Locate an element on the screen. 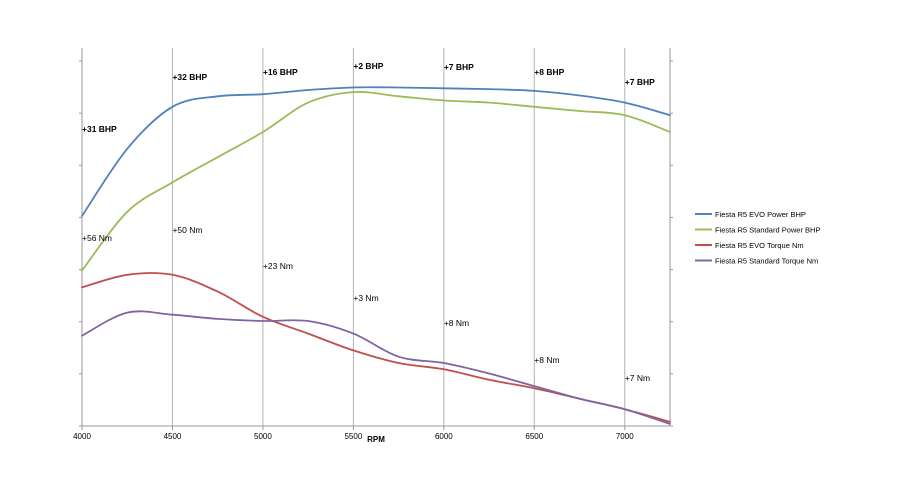  x-tick-label: 6000 is located at coordinates (444, 436).